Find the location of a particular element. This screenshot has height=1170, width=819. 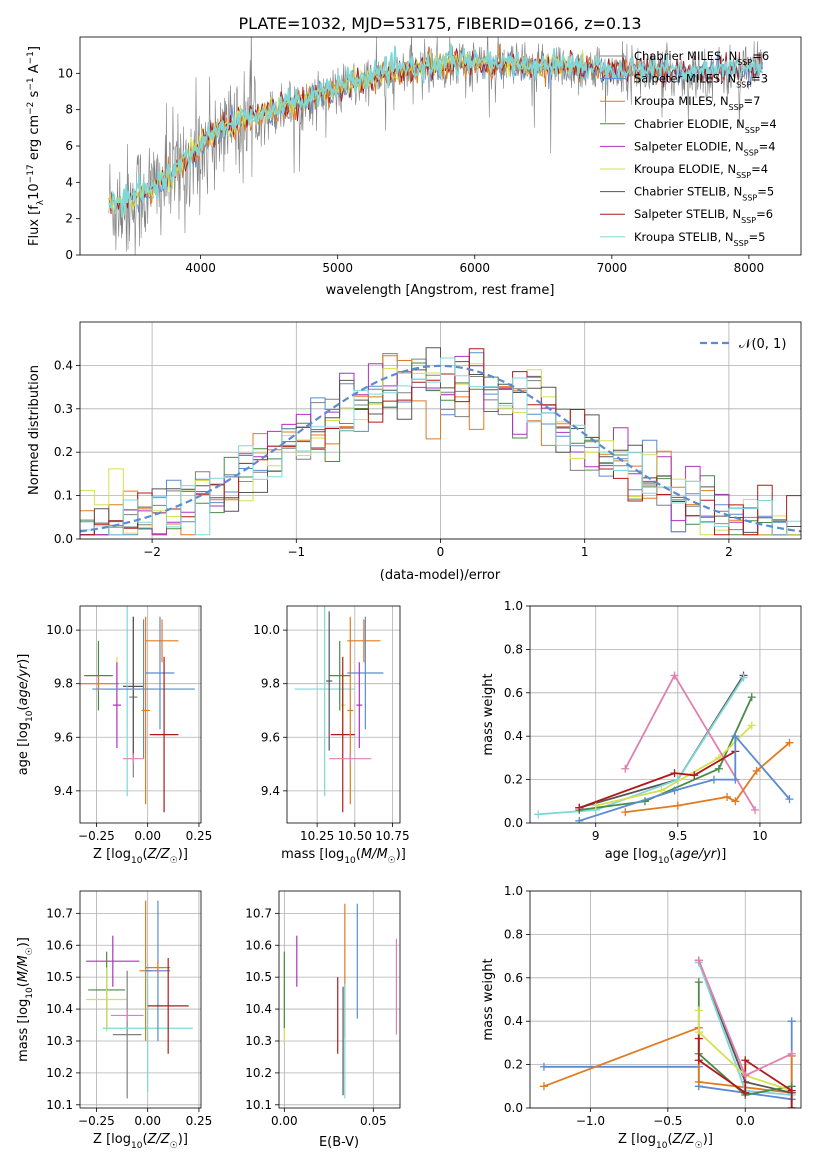

x-tick-label: 4000 is located at coordinates (200, 268).